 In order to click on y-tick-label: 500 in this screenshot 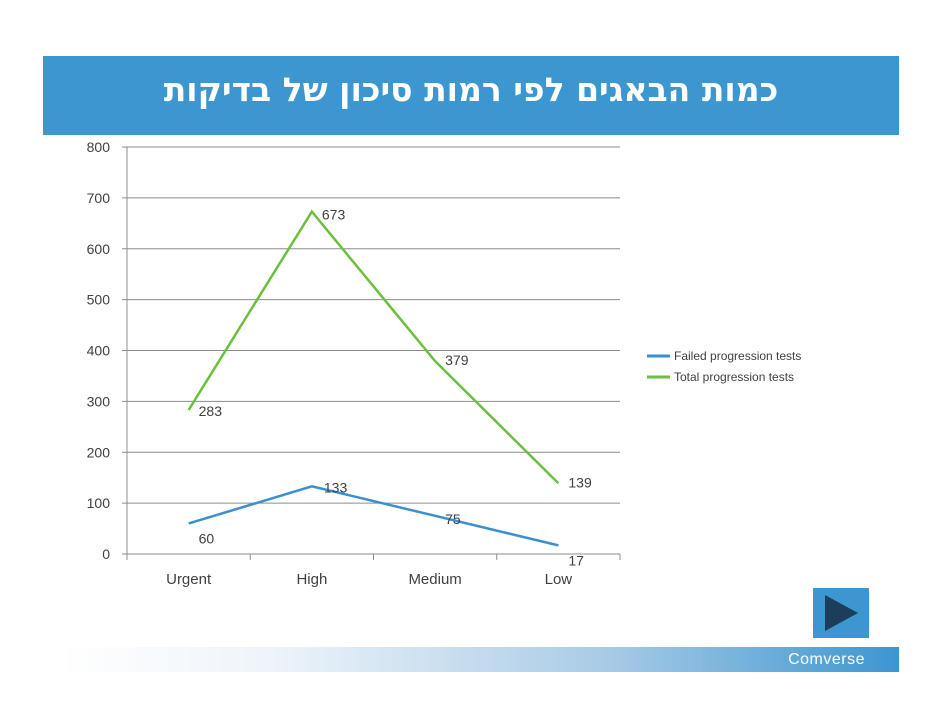, I will do `click(99, 300)`.